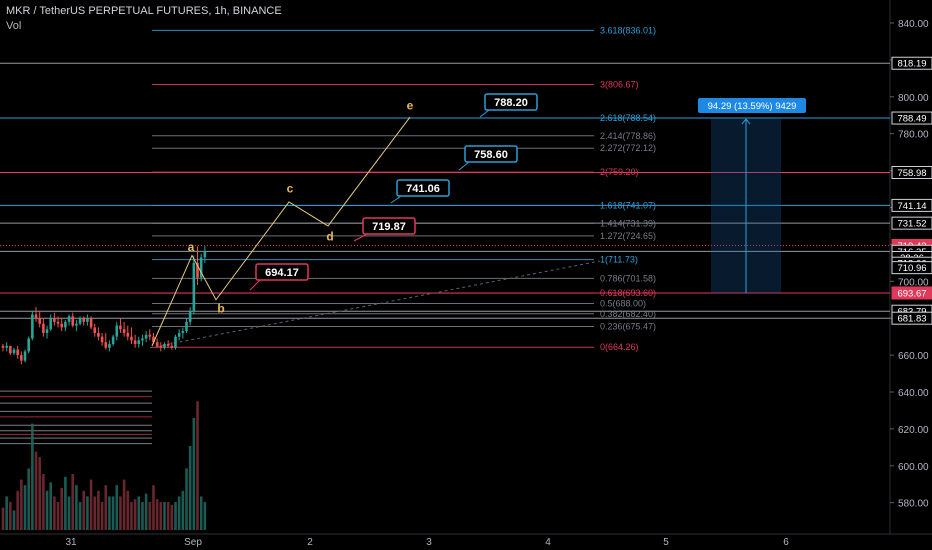 Image resolution: width=932 pixels, height=550 pixels. What do you see at coordinates (913, 98) in the screenshot?
I see `price-tick-label: 800.00` at bounding box center [913, 98].